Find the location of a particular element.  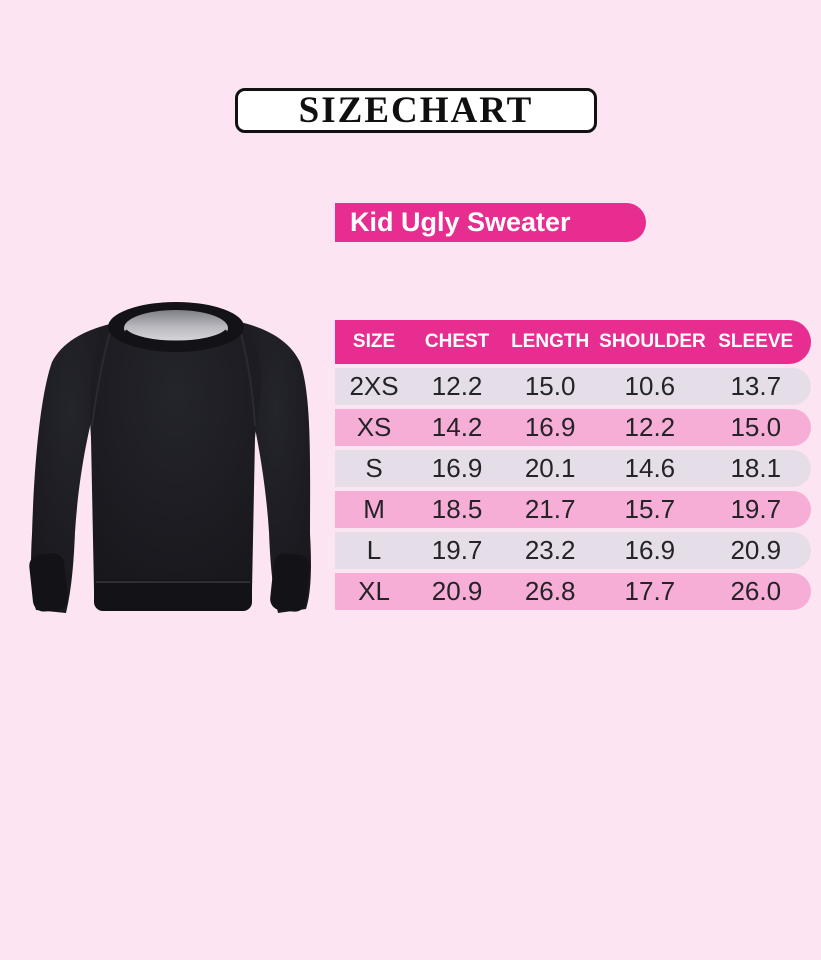

length-value: 15.0 is located at coordinates (550, 386).